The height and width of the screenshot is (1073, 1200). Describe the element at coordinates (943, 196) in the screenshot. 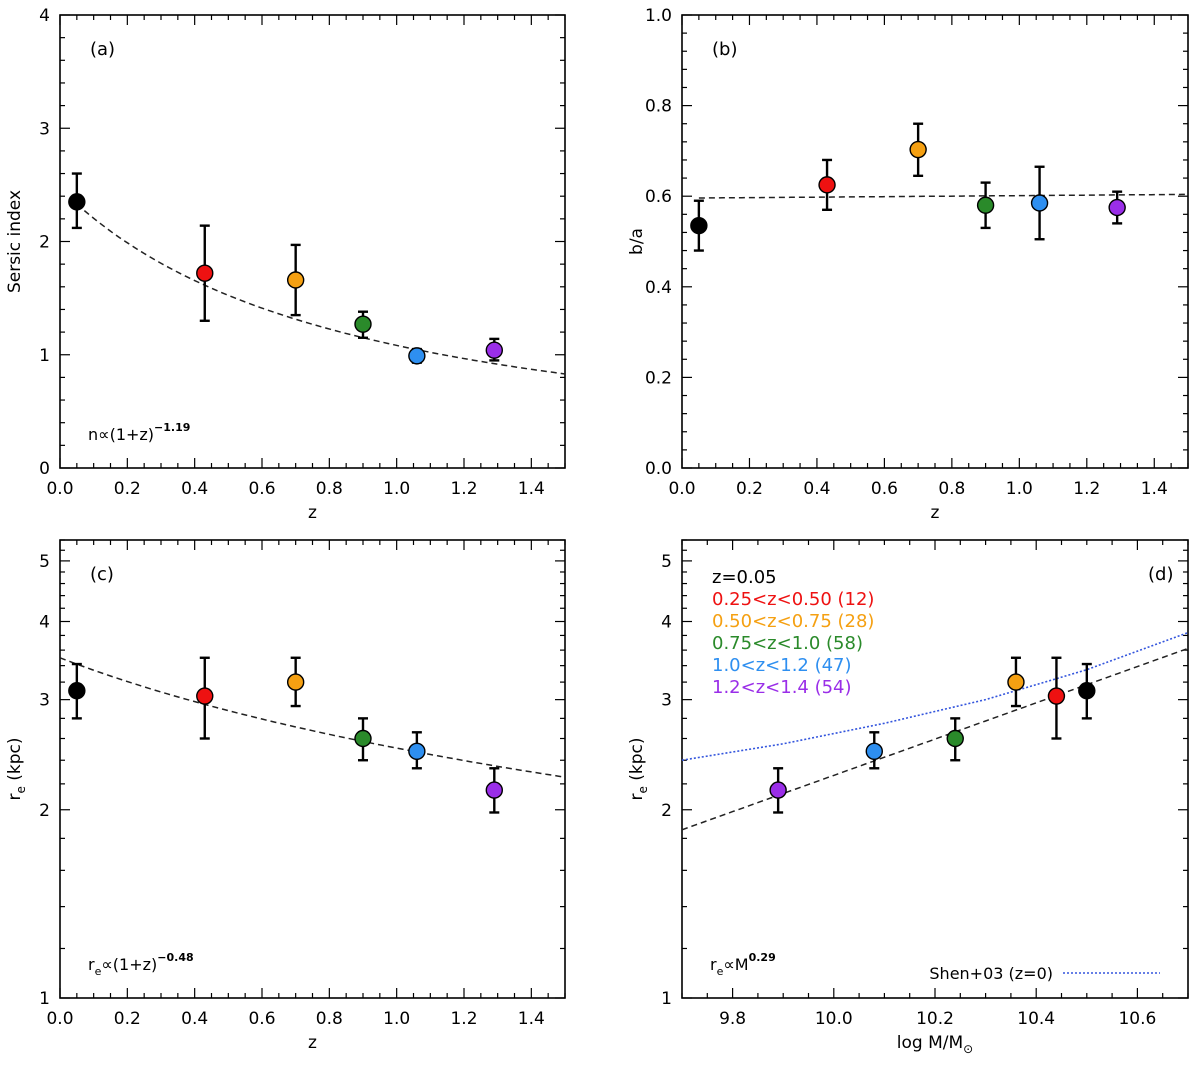

I see `fit-line` at that location.